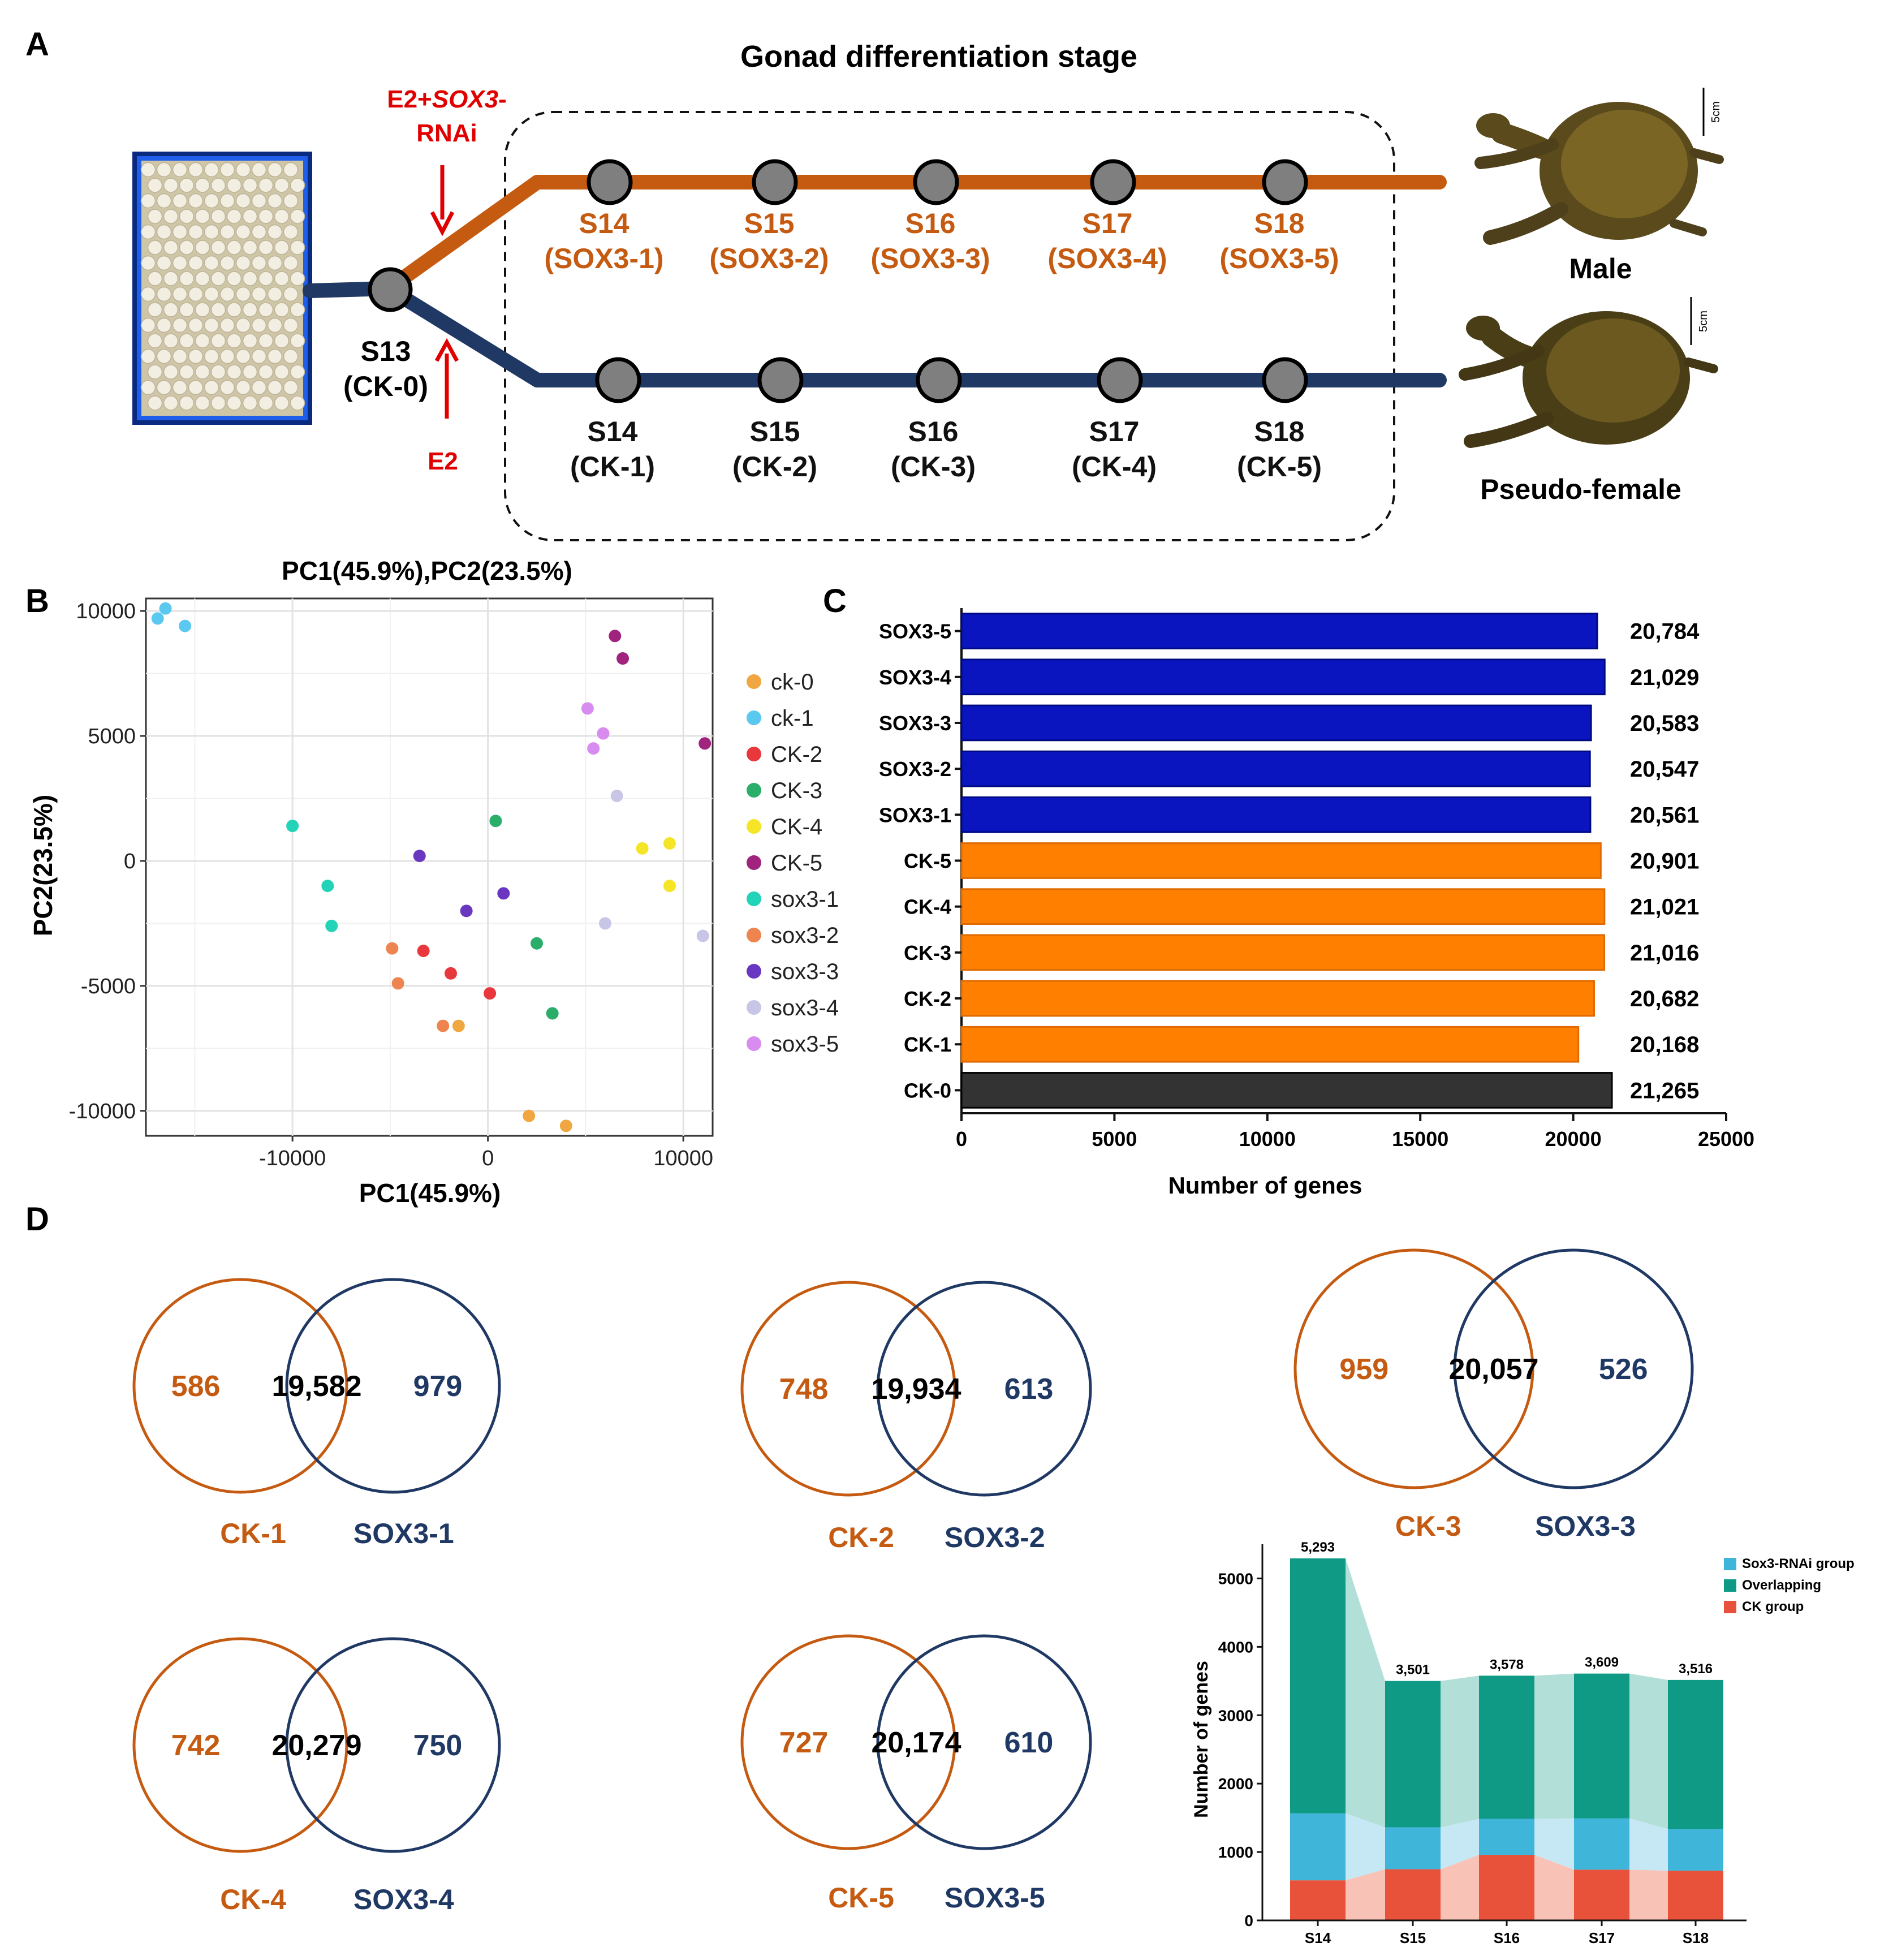 The height and width of the screenshot is (1960, 1893). What do you see at coordinates (1413, 1670) in the screenshot?
I see `stacked-total-label: 3,501` at bounding box center [1413, 1670].